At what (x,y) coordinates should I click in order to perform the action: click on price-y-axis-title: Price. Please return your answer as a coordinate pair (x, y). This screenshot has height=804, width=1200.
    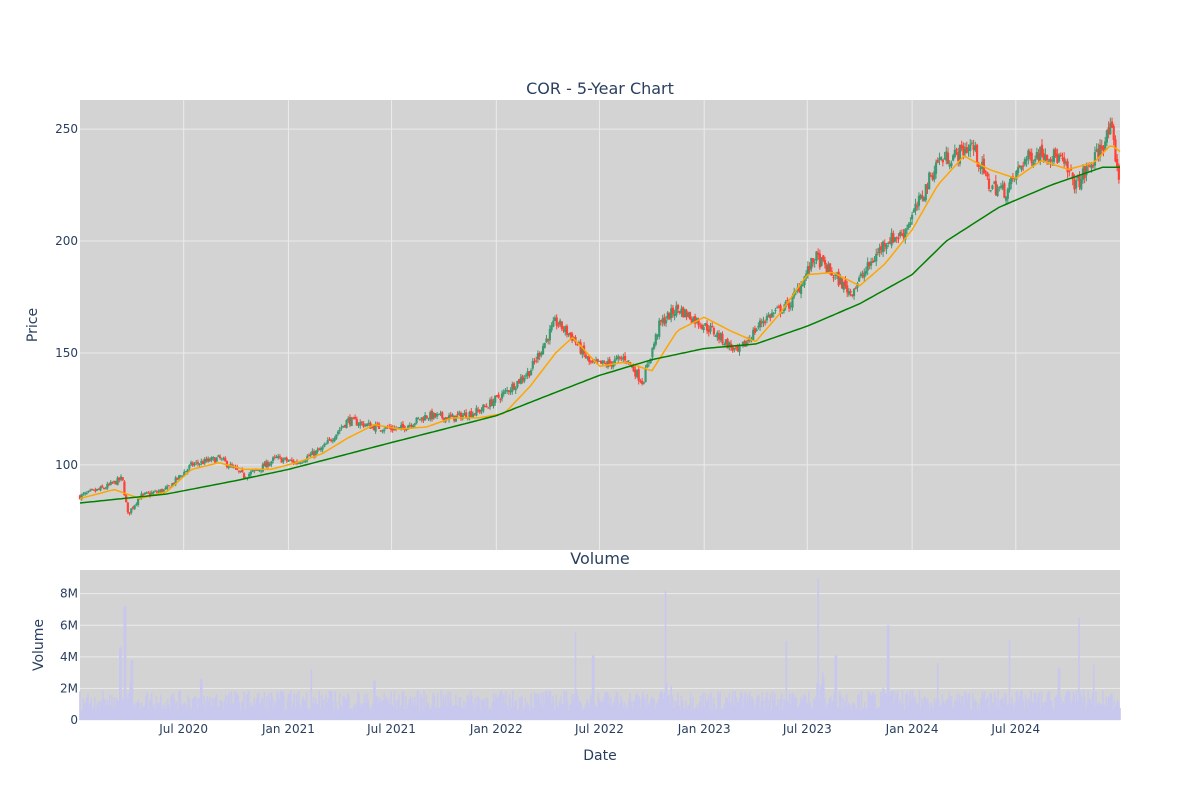
    Looking at the image, I should click on (33, 325).